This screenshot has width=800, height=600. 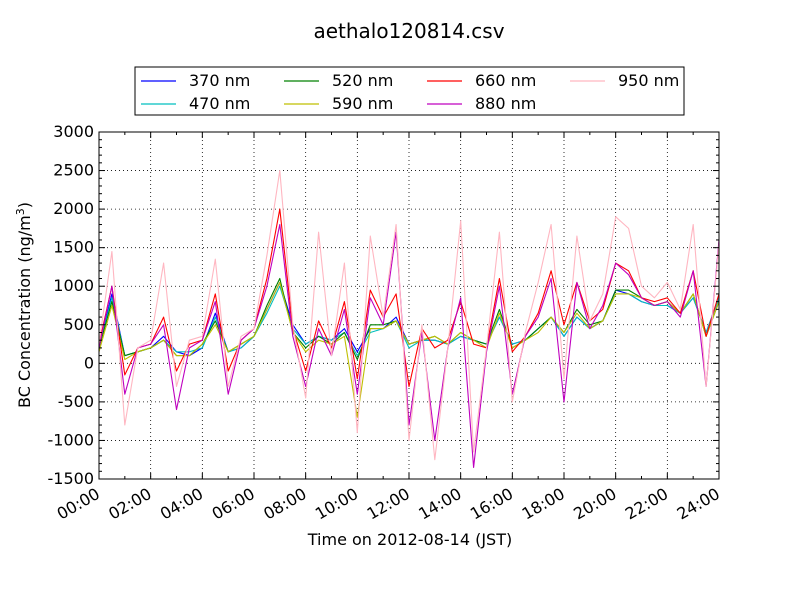 I want to click on legend-box, so click(x=409, y=91).